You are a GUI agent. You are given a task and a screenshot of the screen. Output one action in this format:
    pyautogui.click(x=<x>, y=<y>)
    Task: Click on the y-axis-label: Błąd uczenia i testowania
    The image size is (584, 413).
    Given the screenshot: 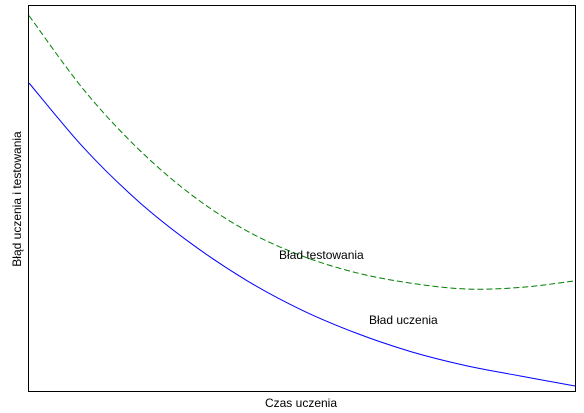 What is the action you would take?
    pyautogui.click(x=17, y=199)
    